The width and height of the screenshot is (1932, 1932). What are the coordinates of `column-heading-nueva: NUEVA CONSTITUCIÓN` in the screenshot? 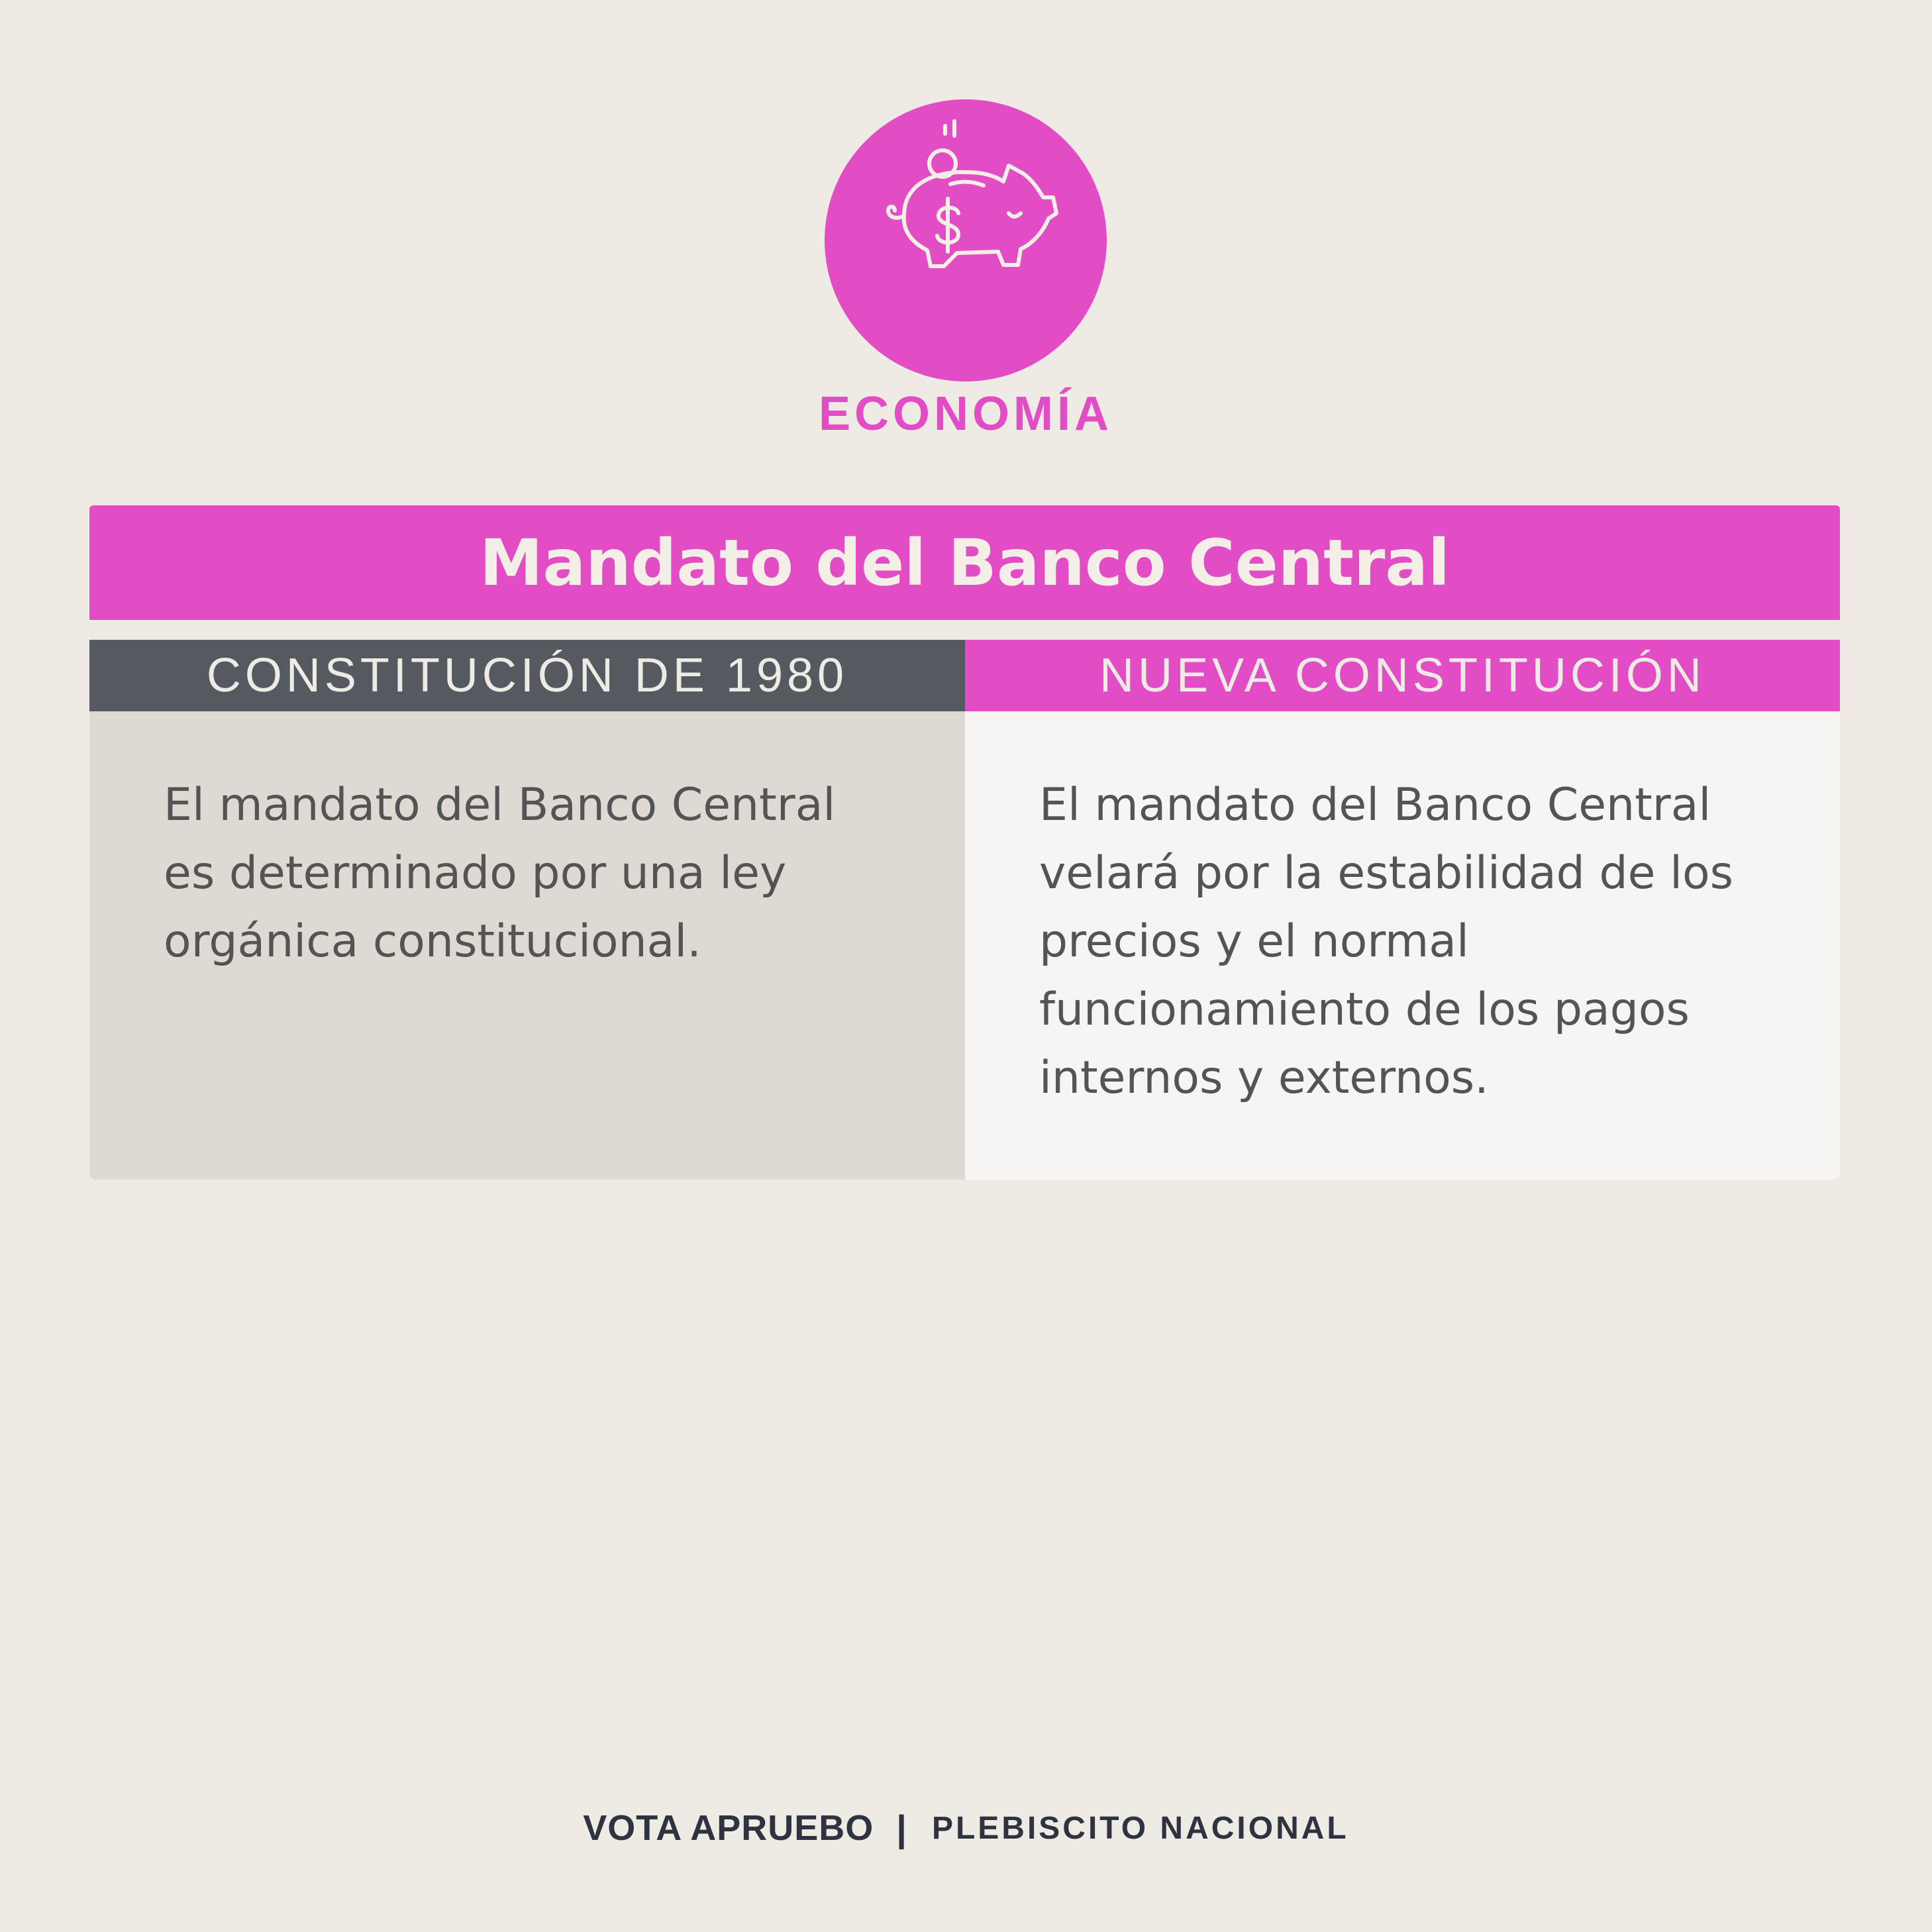 It's located at (1402, 675).